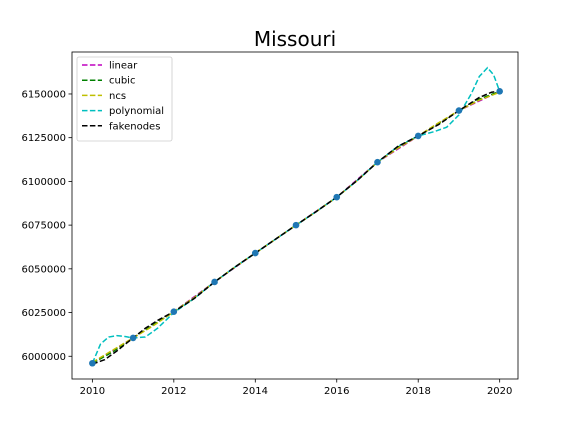  I want to click on y-tick-label: 6050000, so click(43, 269).